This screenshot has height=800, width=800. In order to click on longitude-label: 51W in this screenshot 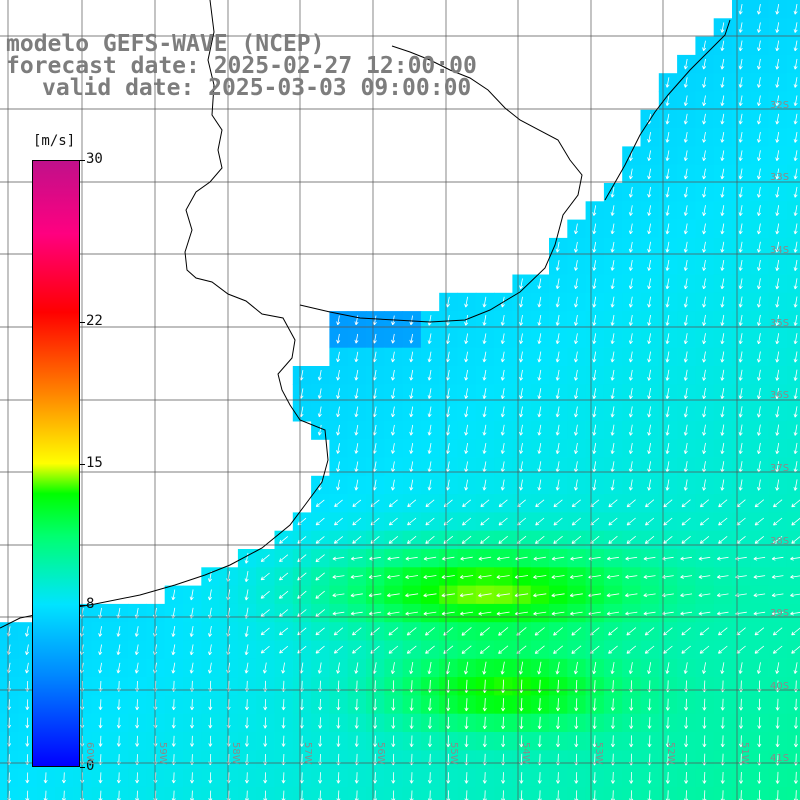, I will do `click(744, 753)`.